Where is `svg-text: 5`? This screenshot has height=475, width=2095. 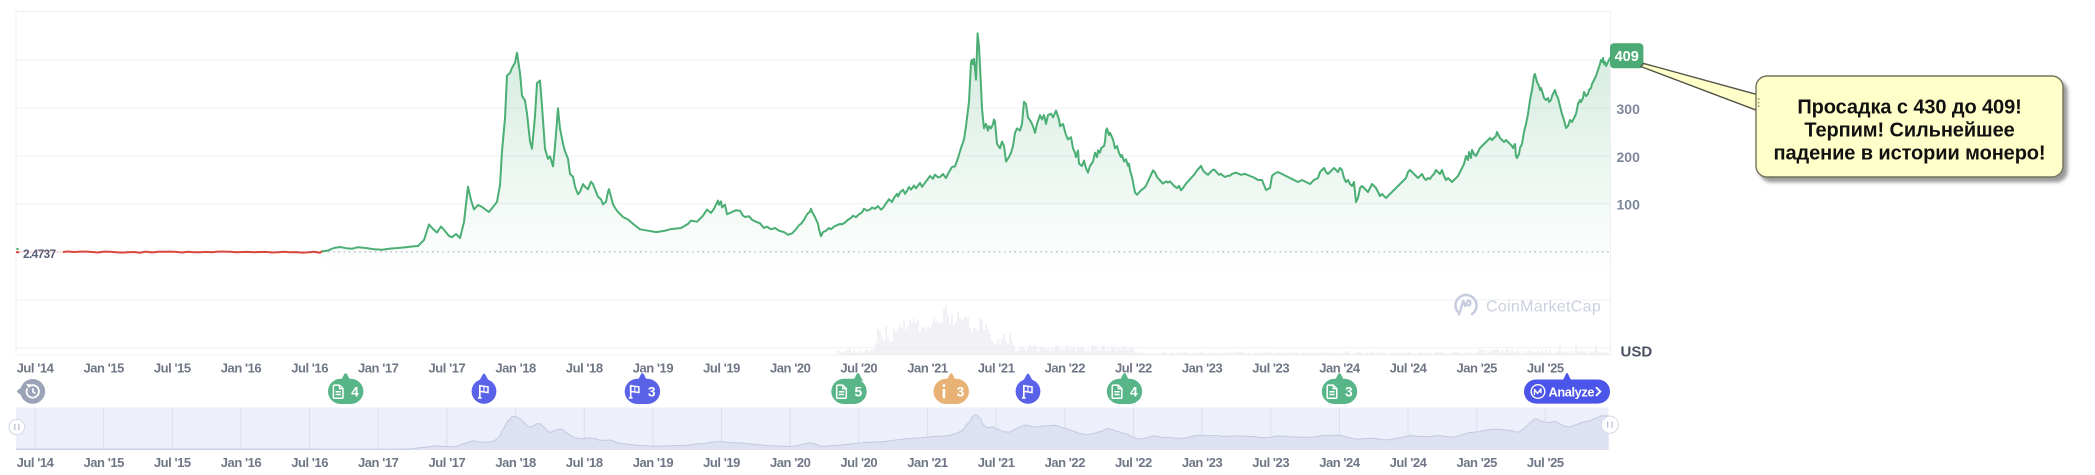
svg-text: 5 is located at coordinates (858, 391).